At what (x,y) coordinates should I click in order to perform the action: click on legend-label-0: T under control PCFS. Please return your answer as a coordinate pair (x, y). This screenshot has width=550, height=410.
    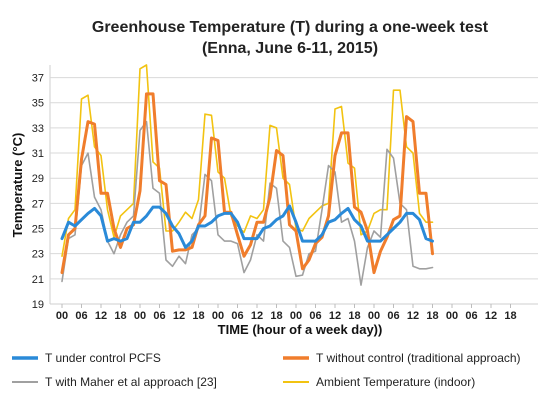
    Looking at the image, I should click on (103, 358).